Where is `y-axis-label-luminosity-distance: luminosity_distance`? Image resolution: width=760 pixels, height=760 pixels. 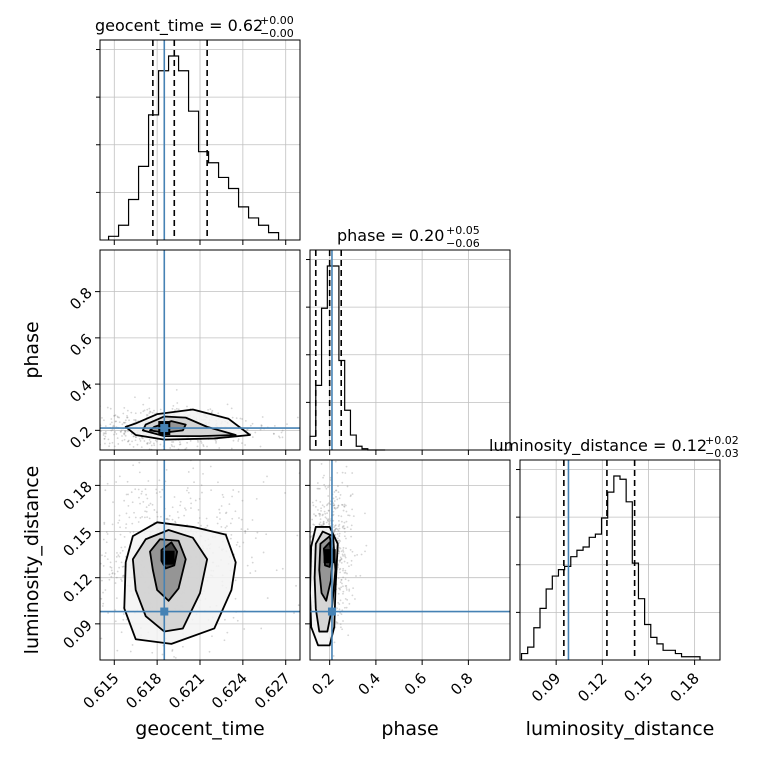 y-axis-label-luminosity-distance: luminosity_distance is located at coordinates (32, 560).